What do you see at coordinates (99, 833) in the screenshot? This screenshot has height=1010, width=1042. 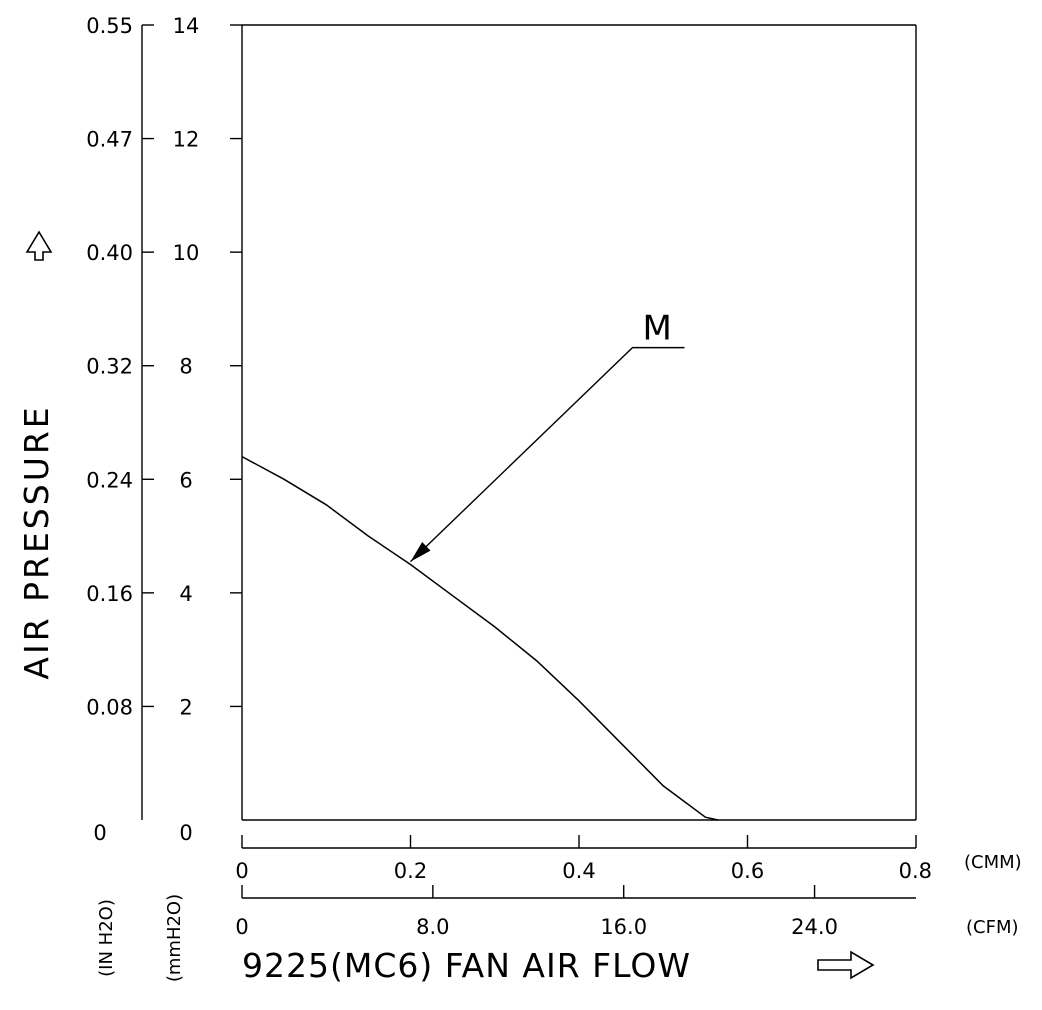 I see `y-tick-label-in: 0` at bounding box center [99, 833].